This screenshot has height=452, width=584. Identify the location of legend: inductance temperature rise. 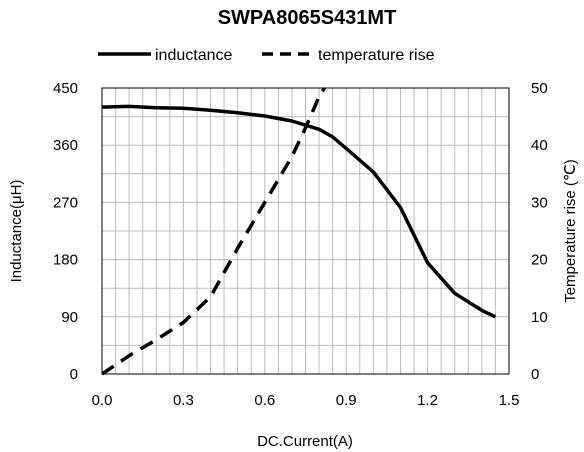
(266, 55).